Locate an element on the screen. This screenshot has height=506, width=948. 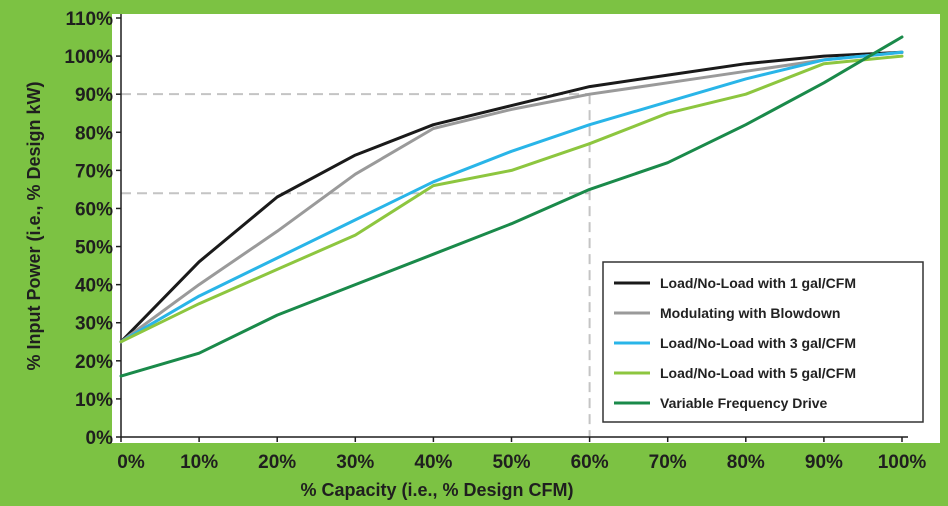
y-tick-label: 50% is located at coordinates (94, 248).